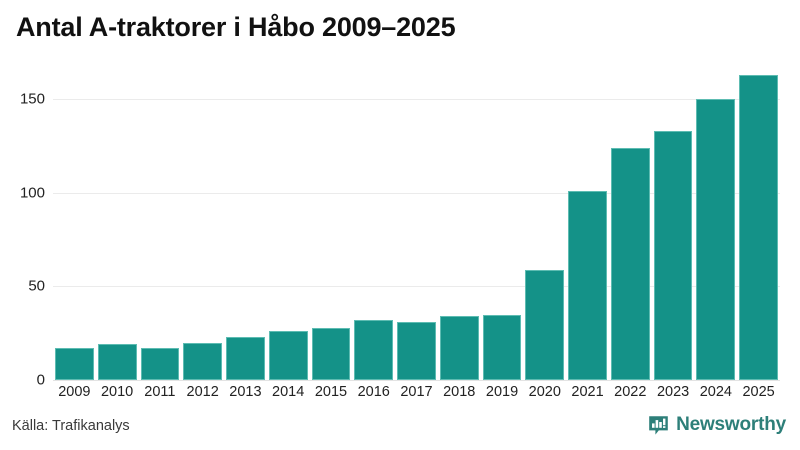  What do you see at coordinates (716, 239) in the screenshot?
I see `bar-2024` at bounding box center [716, 239].